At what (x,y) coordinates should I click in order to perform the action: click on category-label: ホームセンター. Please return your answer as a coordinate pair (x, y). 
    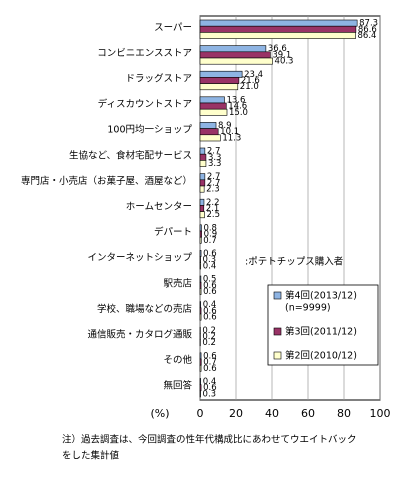
    Looking at the image, I should click on (159, 207).